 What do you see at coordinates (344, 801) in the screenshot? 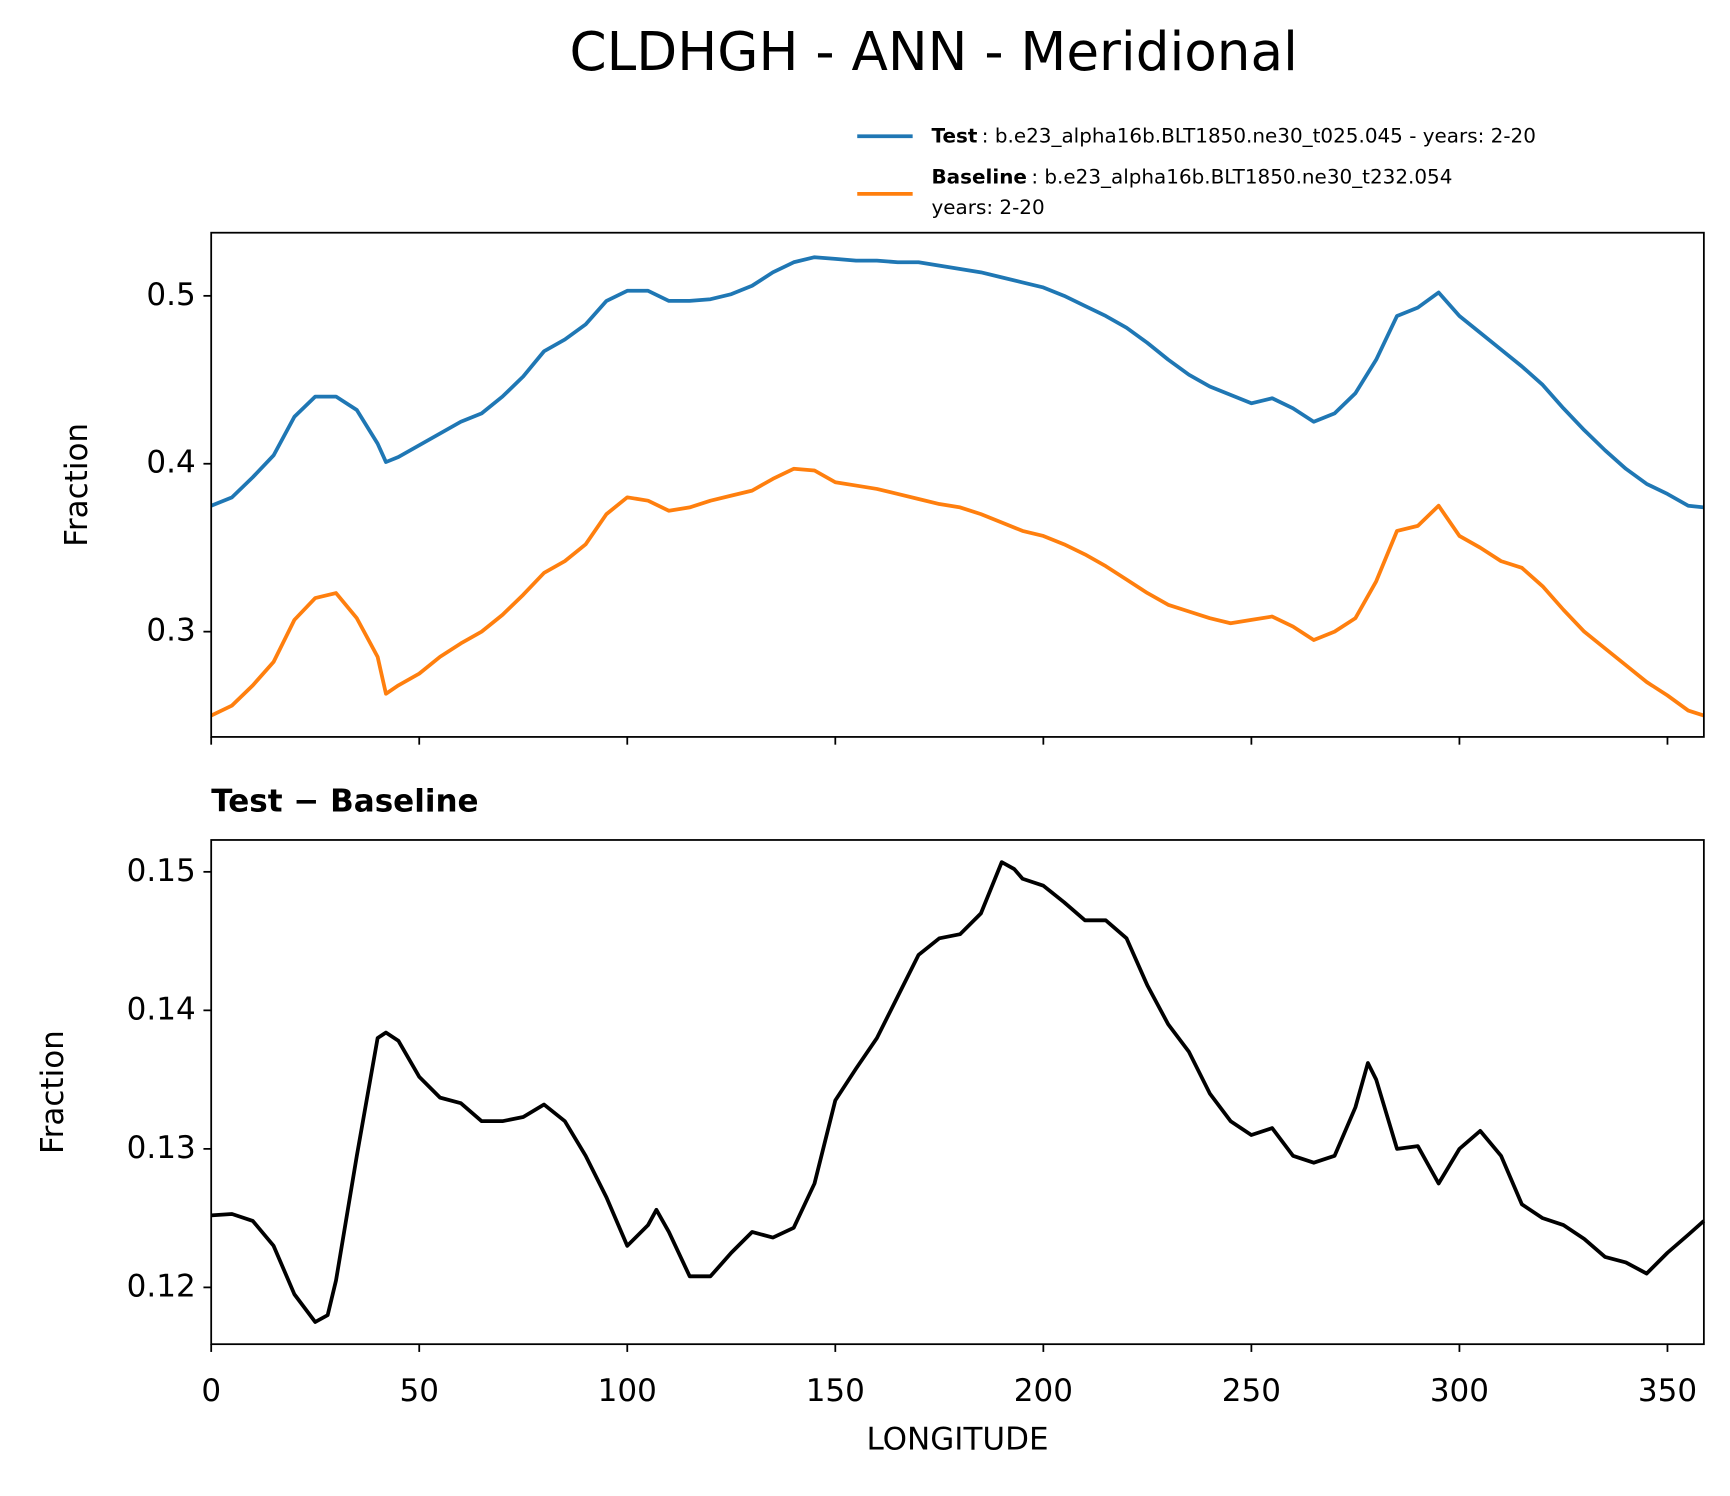
I see `subplot-title: Test − Baseline` at bounding box center [344, 801].